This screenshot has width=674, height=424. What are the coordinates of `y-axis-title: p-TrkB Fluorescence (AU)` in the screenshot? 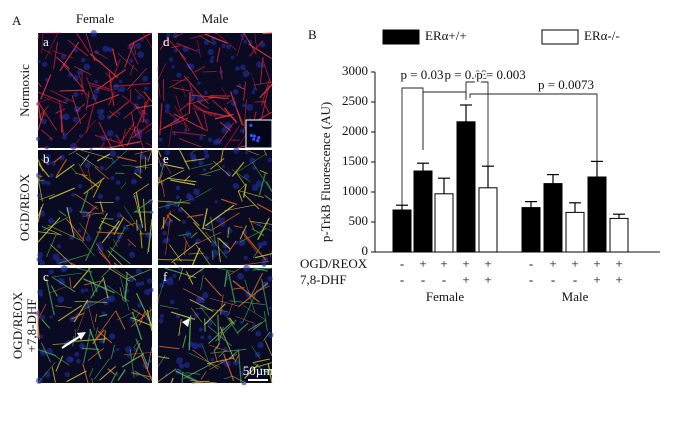 It's located at (325, 172).